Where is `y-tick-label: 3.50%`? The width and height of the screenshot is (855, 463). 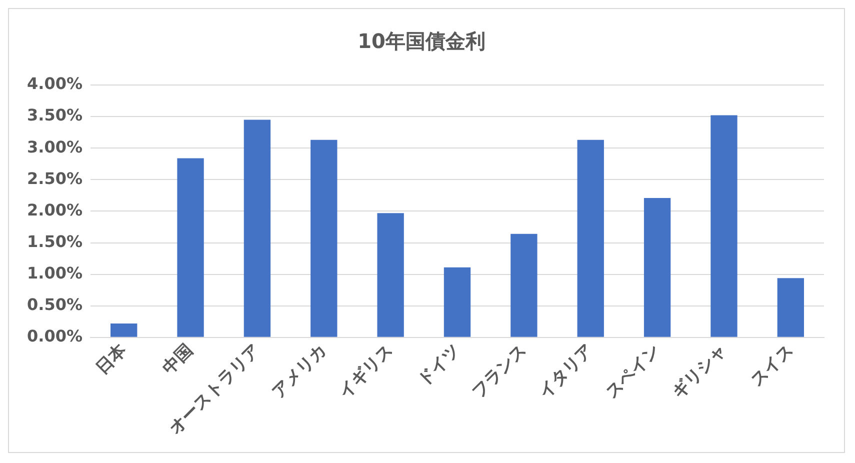 y-tick-label: 3.50% is located at coordinates (54, 115).